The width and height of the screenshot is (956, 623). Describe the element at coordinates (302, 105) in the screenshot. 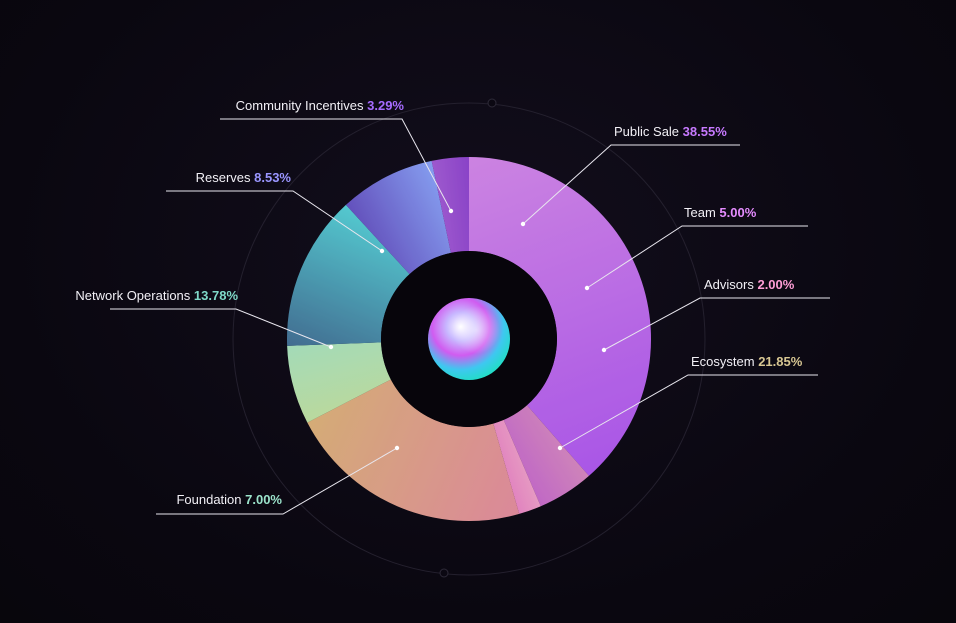

I see `label-name-community-incentives: Community Incentives` at that location.